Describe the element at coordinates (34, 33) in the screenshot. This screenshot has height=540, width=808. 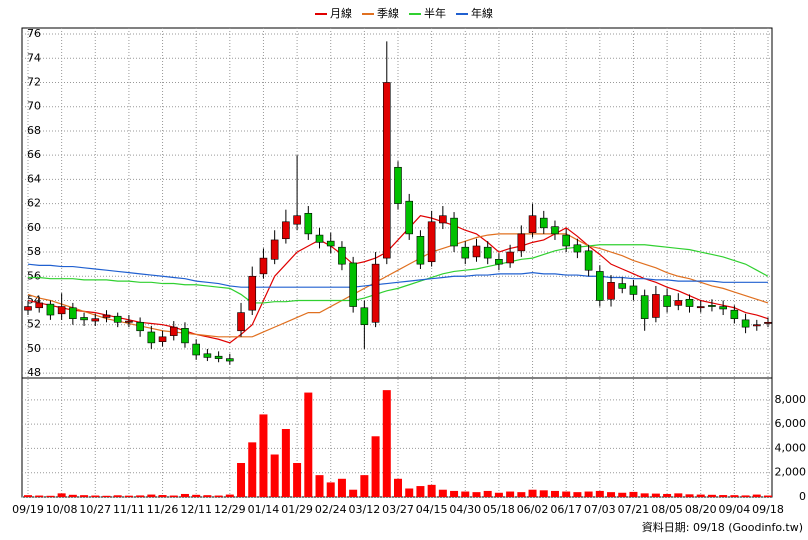
I see `y-tick-label: 76` at that location.